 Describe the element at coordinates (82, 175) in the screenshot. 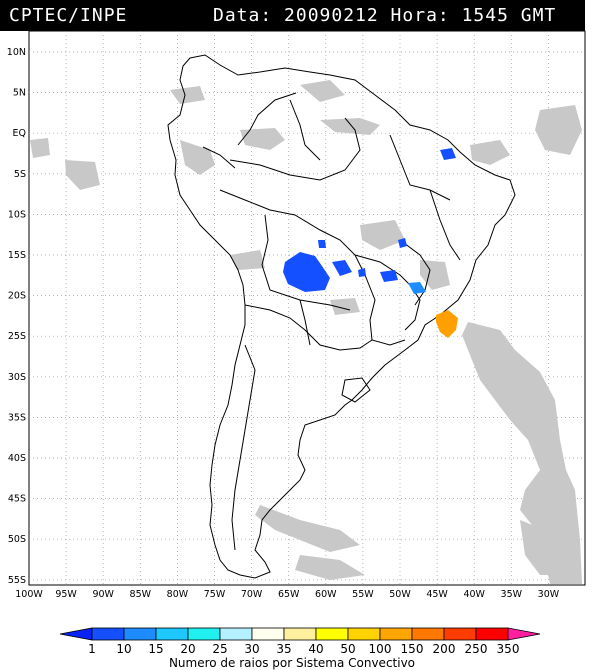

I see `cloud-pac-left` at that location.